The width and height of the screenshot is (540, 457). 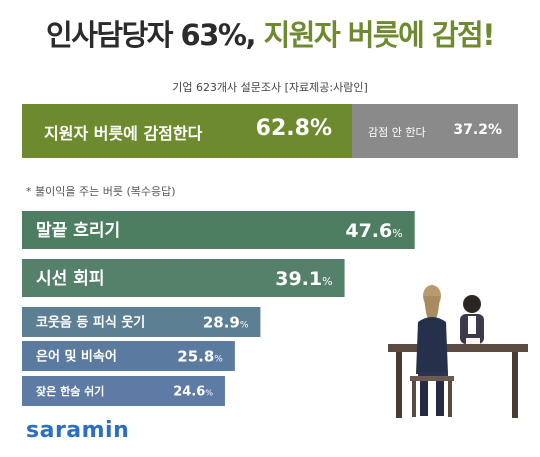 What do you see at coordinates (101, 191) in the screenshot?
I see `chart-note: * 불이익을 주는 버릇 (복수응답)` at bounding box center [101, 191].